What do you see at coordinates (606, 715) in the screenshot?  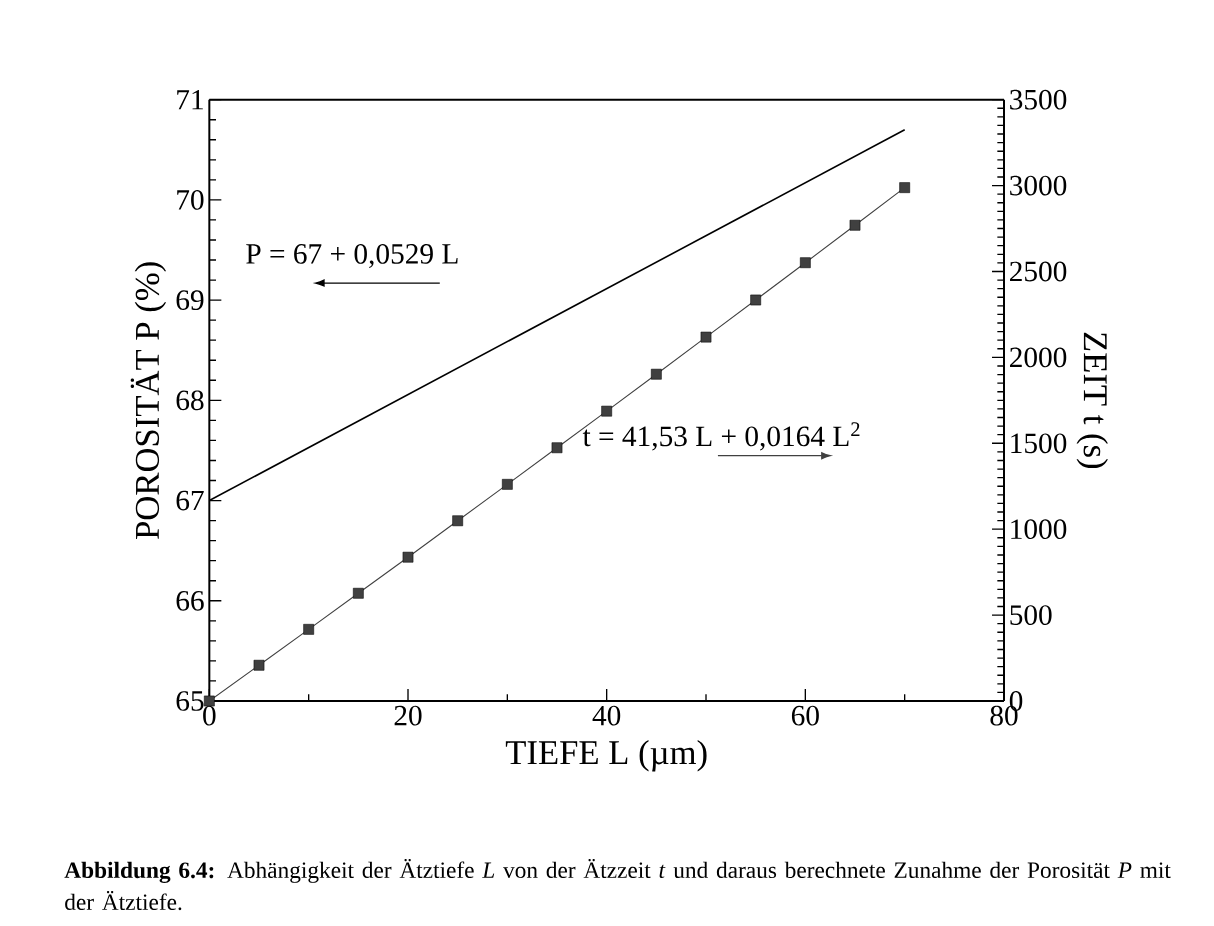 I see `x-tick-label: 40` at bounding box center [606, 715].